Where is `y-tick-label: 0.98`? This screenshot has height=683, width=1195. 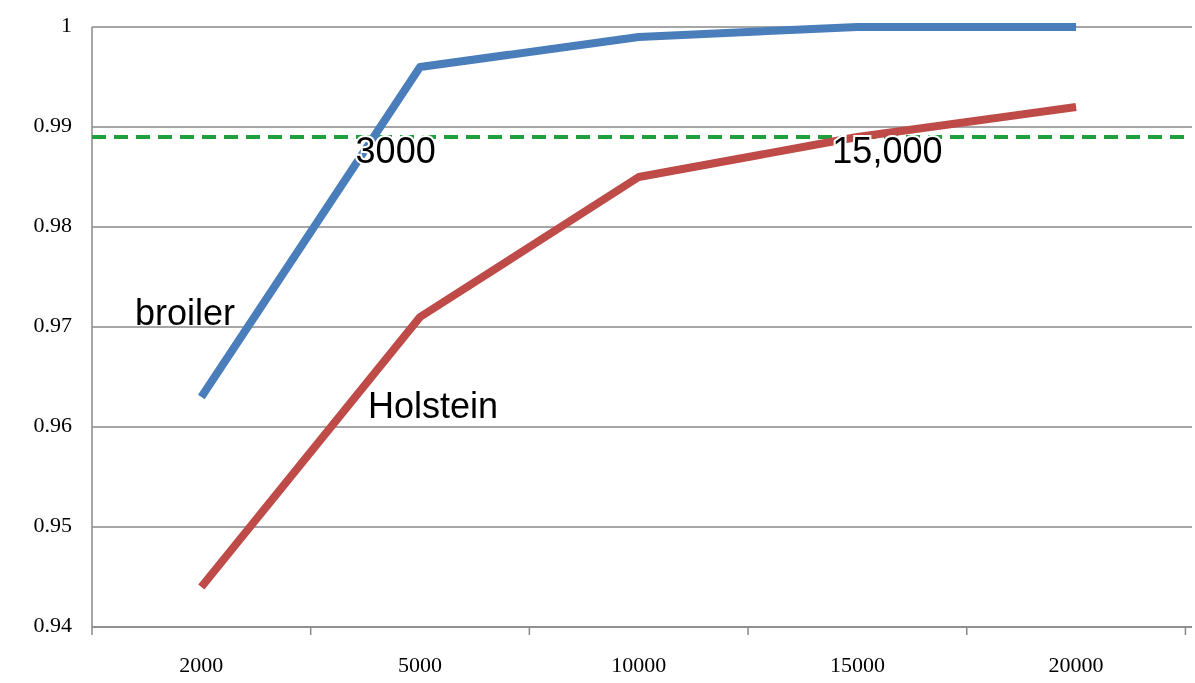 y-tick-label: 0.98 is located at coordinates (52, 225).